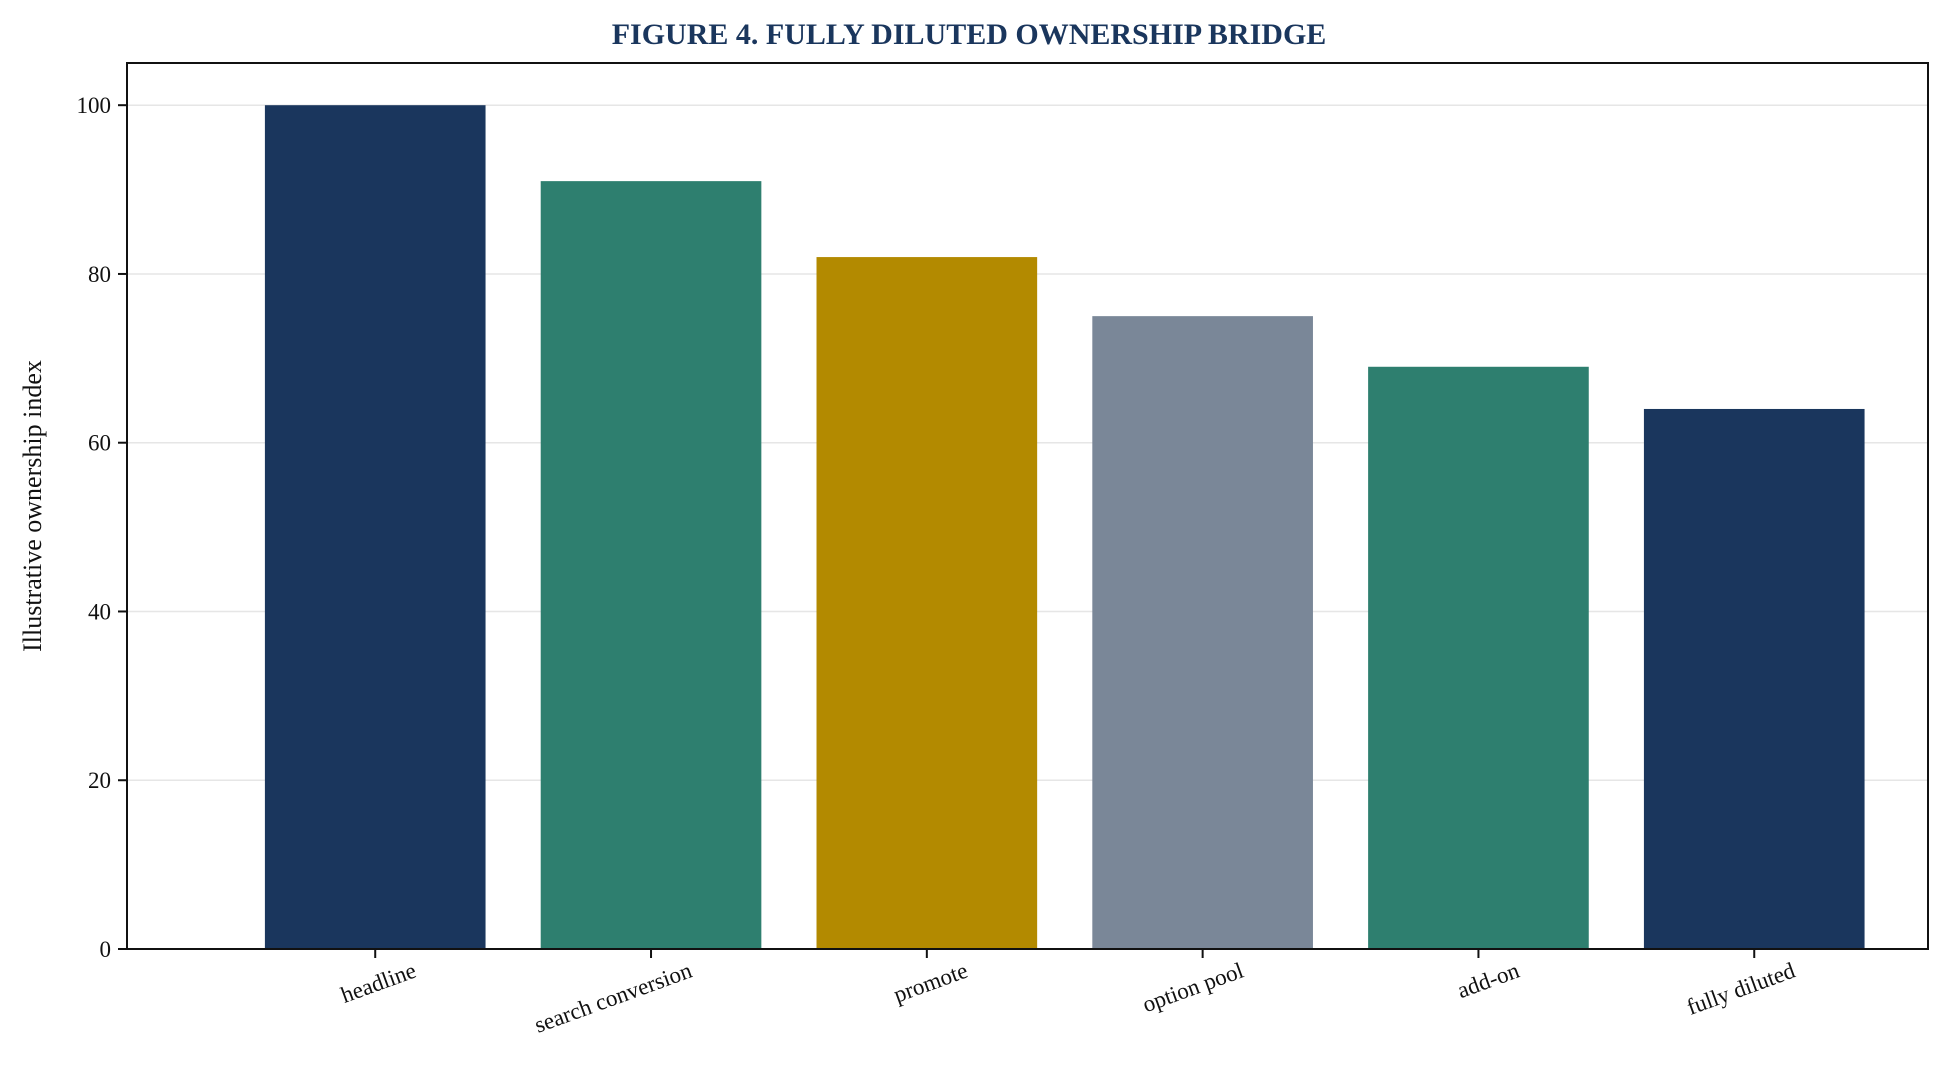  Describe the element at coordinates (1488, 981) in the screenshot. I see `x-tick-label: add-on` at that location.